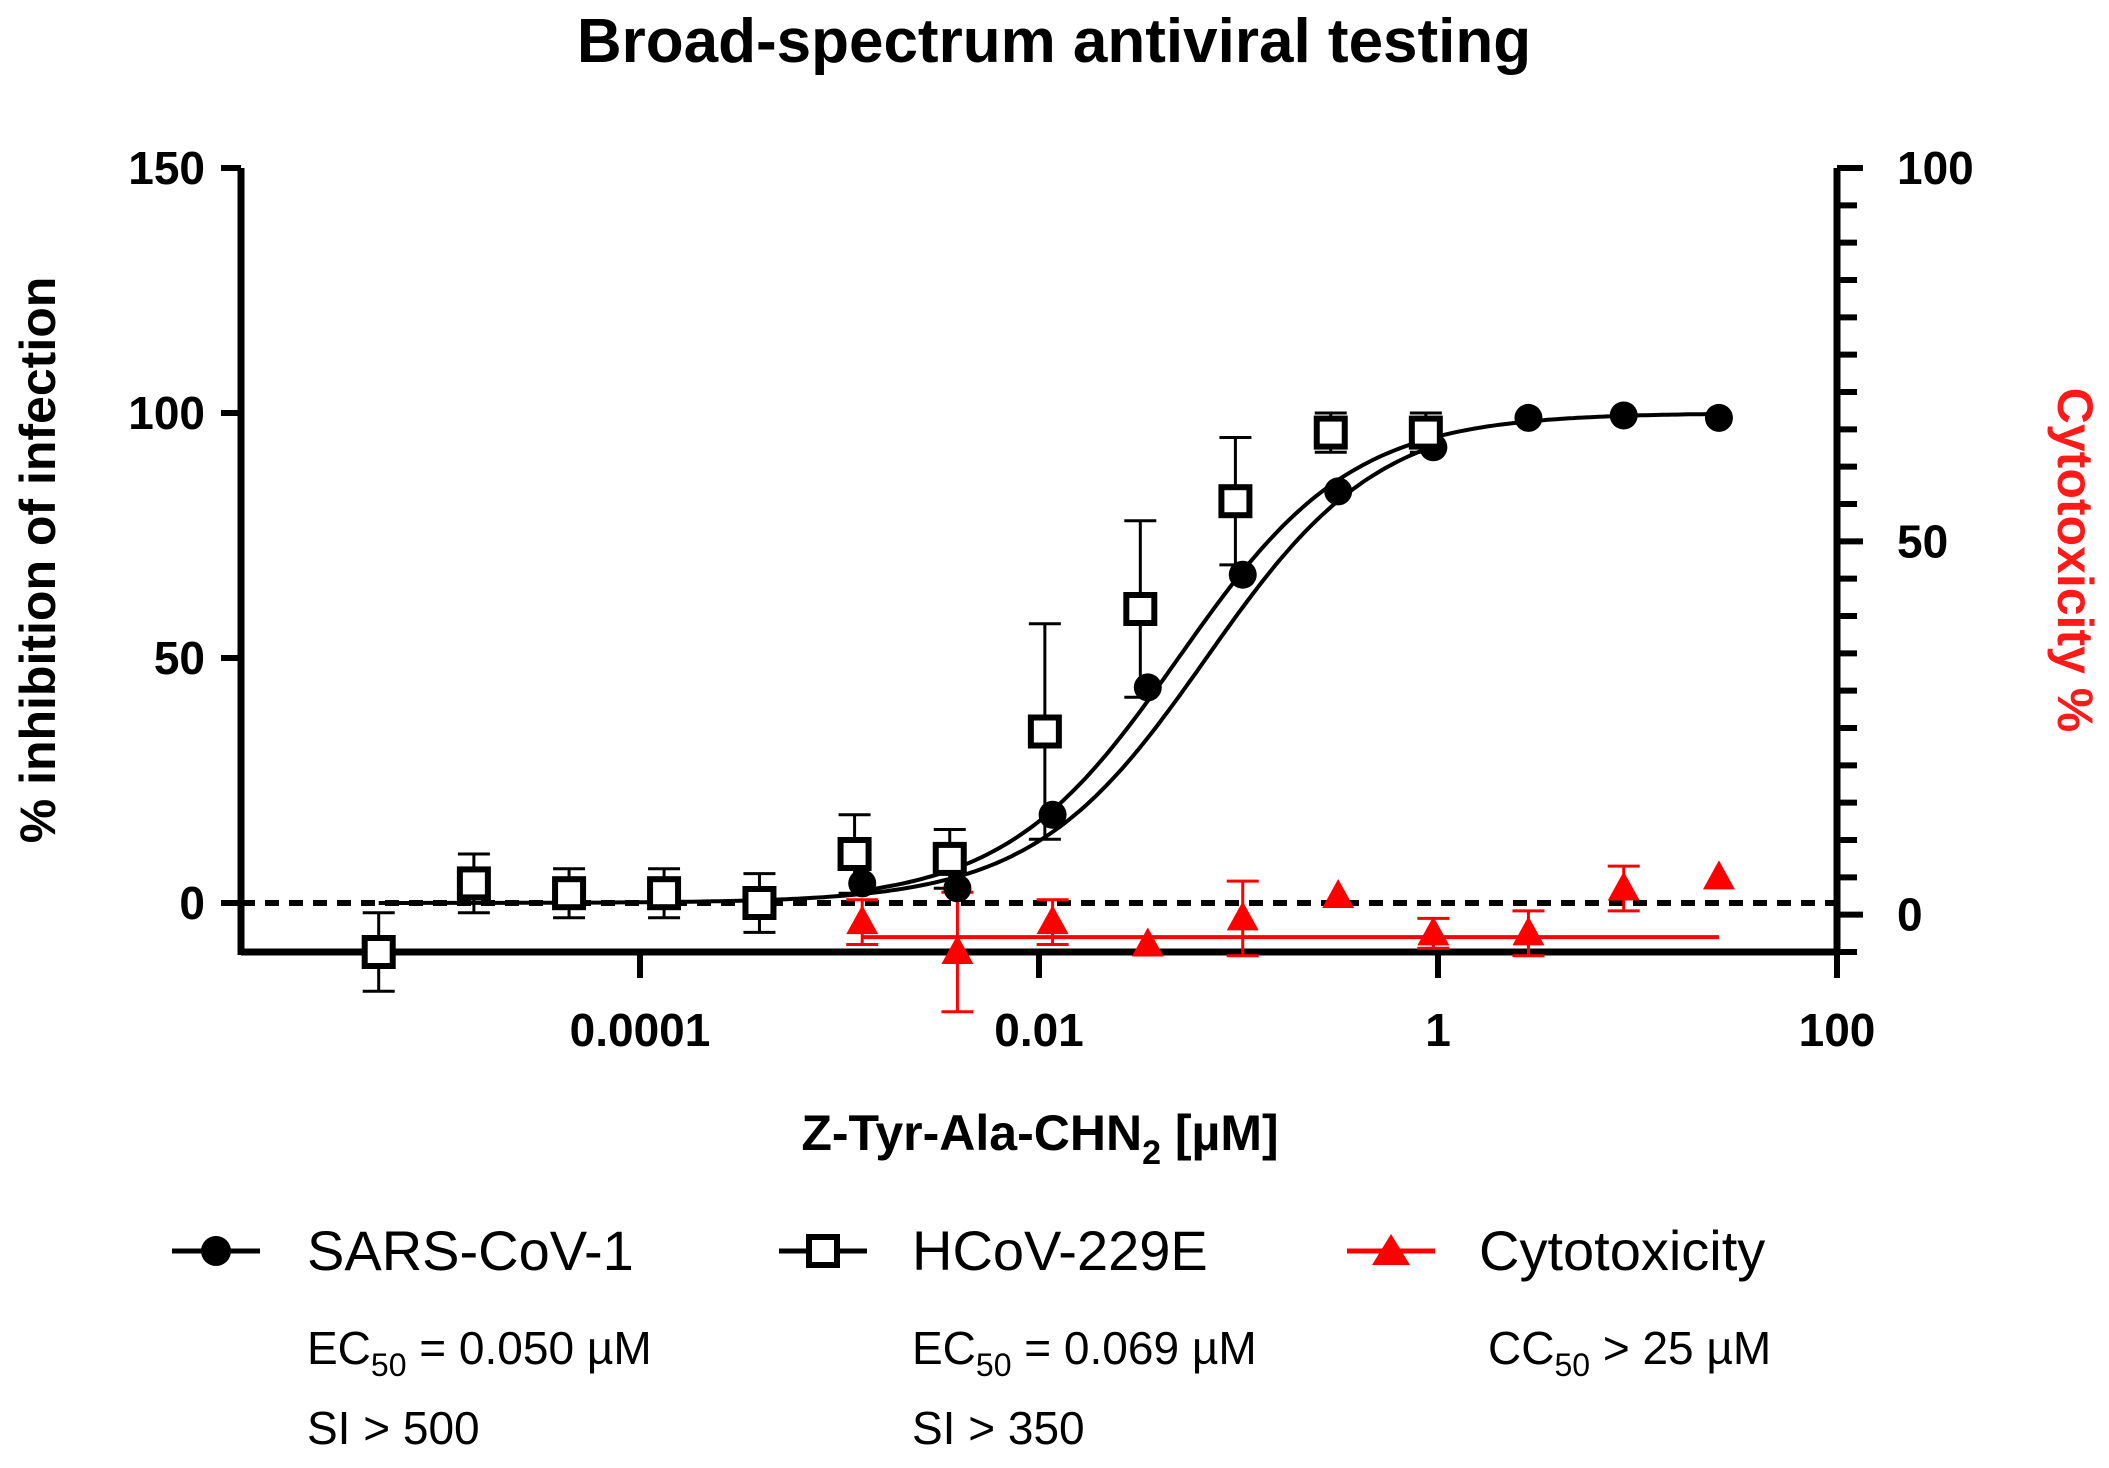  I want to click on x-axis-label-suffix: [µM], so click(1220, 1133).